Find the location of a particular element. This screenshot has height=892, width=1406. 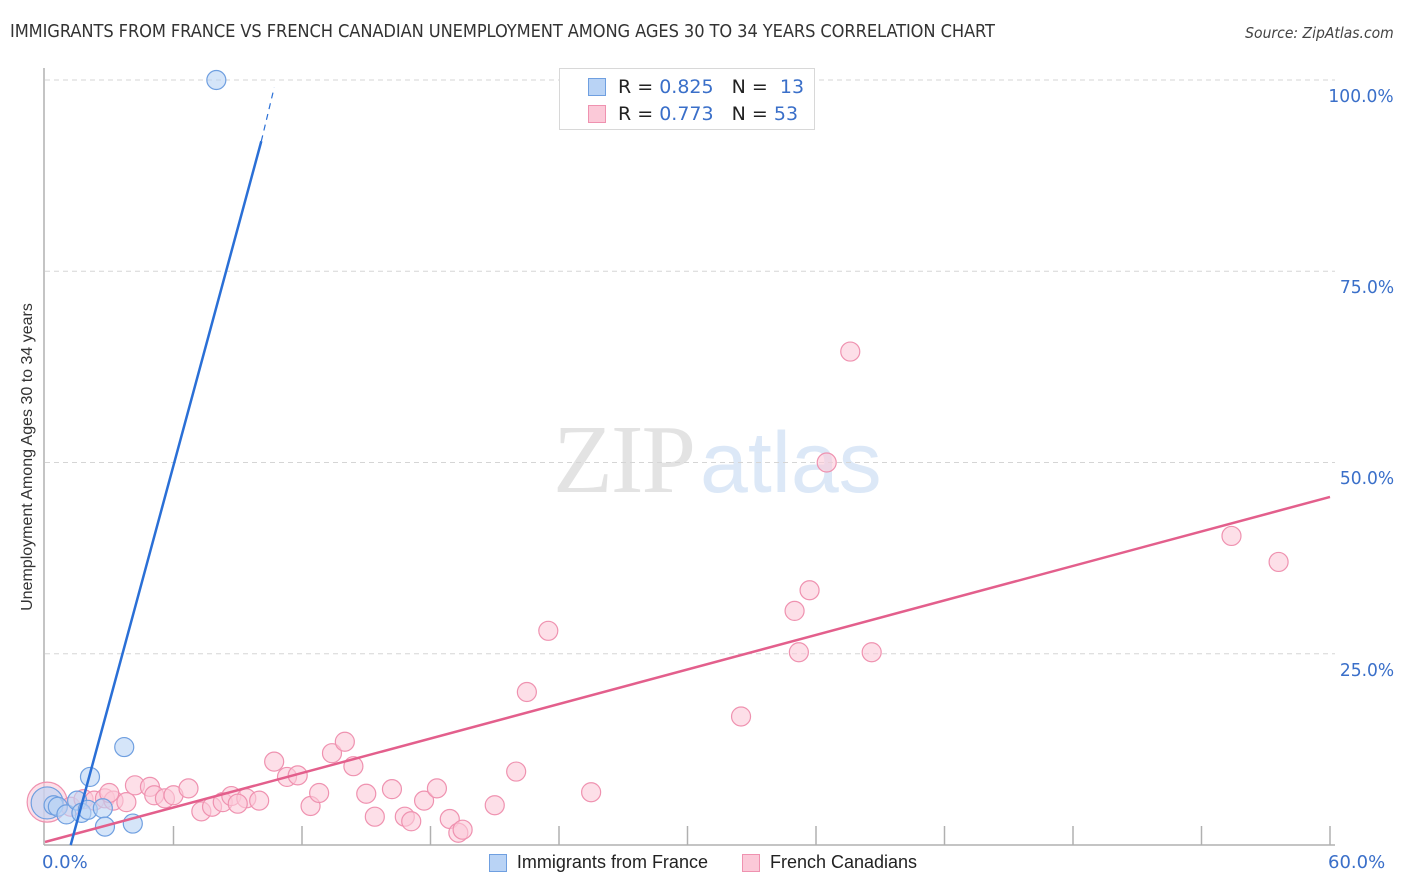

r-value: 0.773 is located at coordinates (686, 114).